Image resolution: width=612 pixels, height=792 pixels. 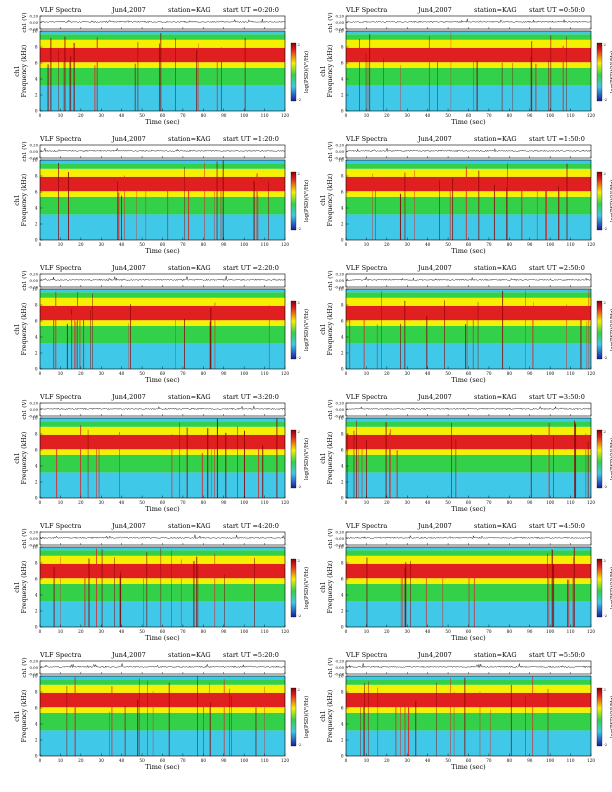 I want to click on title-start-ut: start UT =2:20:0, so click(x=251, y=268).